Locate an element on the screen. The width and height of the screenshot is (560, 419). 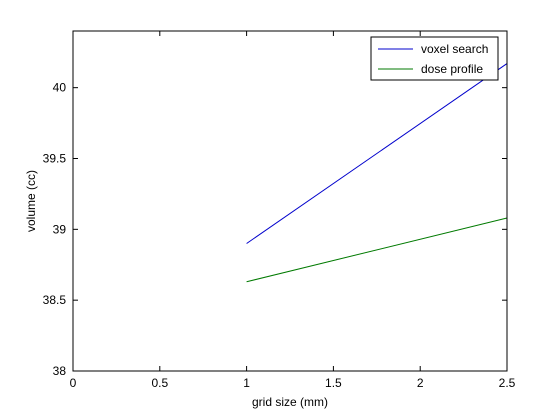
y-tick-label: 39 is located at coordinates (60, 229).